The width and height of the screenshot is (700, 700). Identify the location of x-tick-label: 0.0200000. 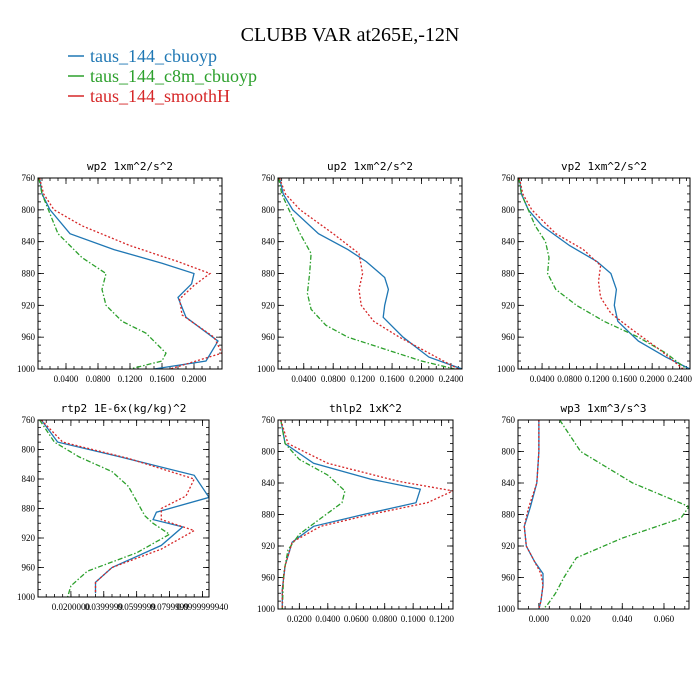
(71, 607).